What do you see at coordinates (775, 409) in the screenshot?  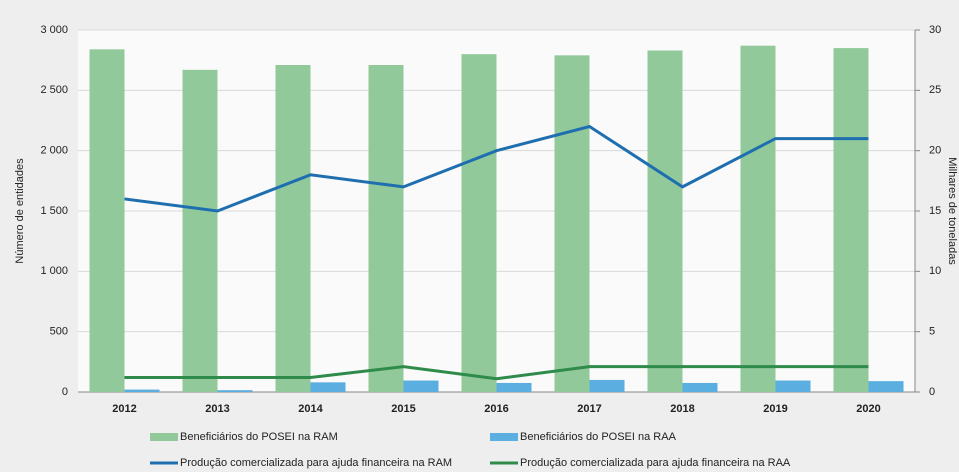 I see `x-tick-label: 2019` at bounding box center [775, 409].